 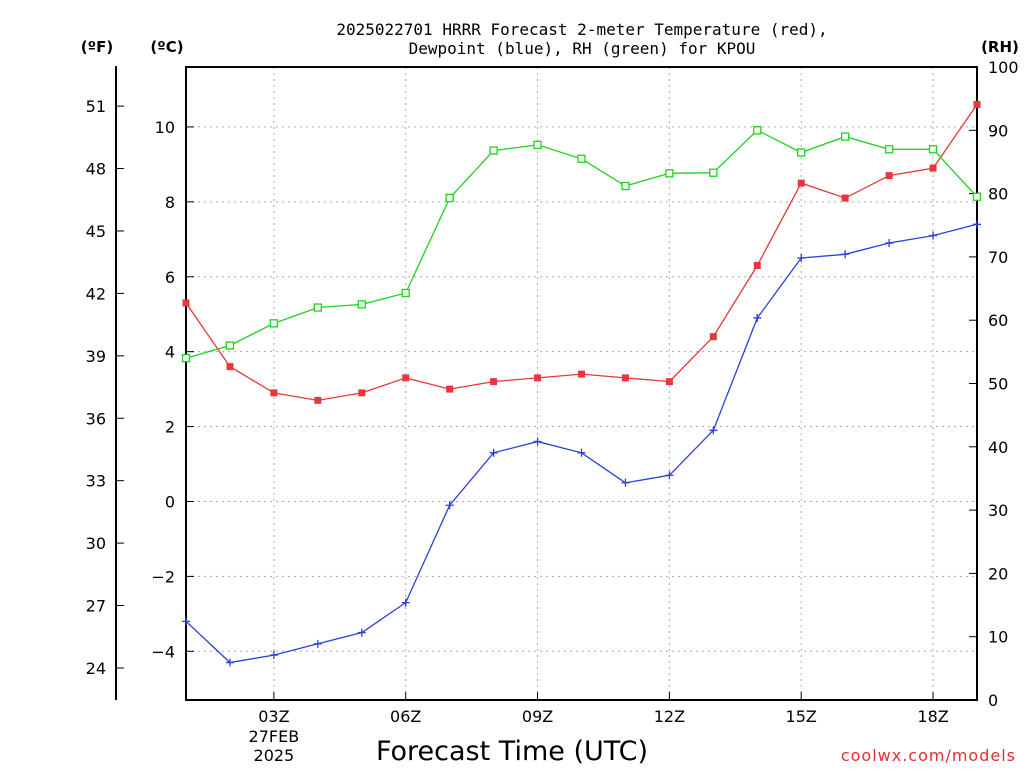 What do you see at coordinates (928, 755) in the screenshot?
I see `watermark: coolwx.com/models` at bounding box center [928, 755].